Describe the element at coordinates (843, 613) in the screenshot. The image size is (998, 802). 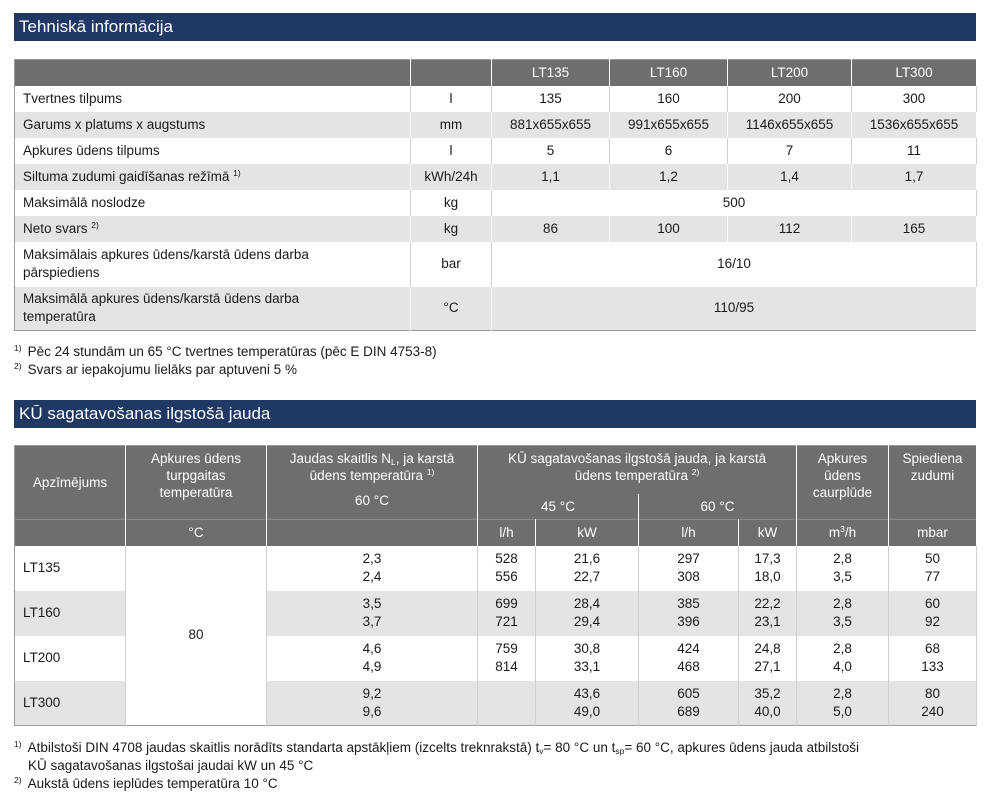
I see `cell-value-pair: 2,8 3,5` at that location.